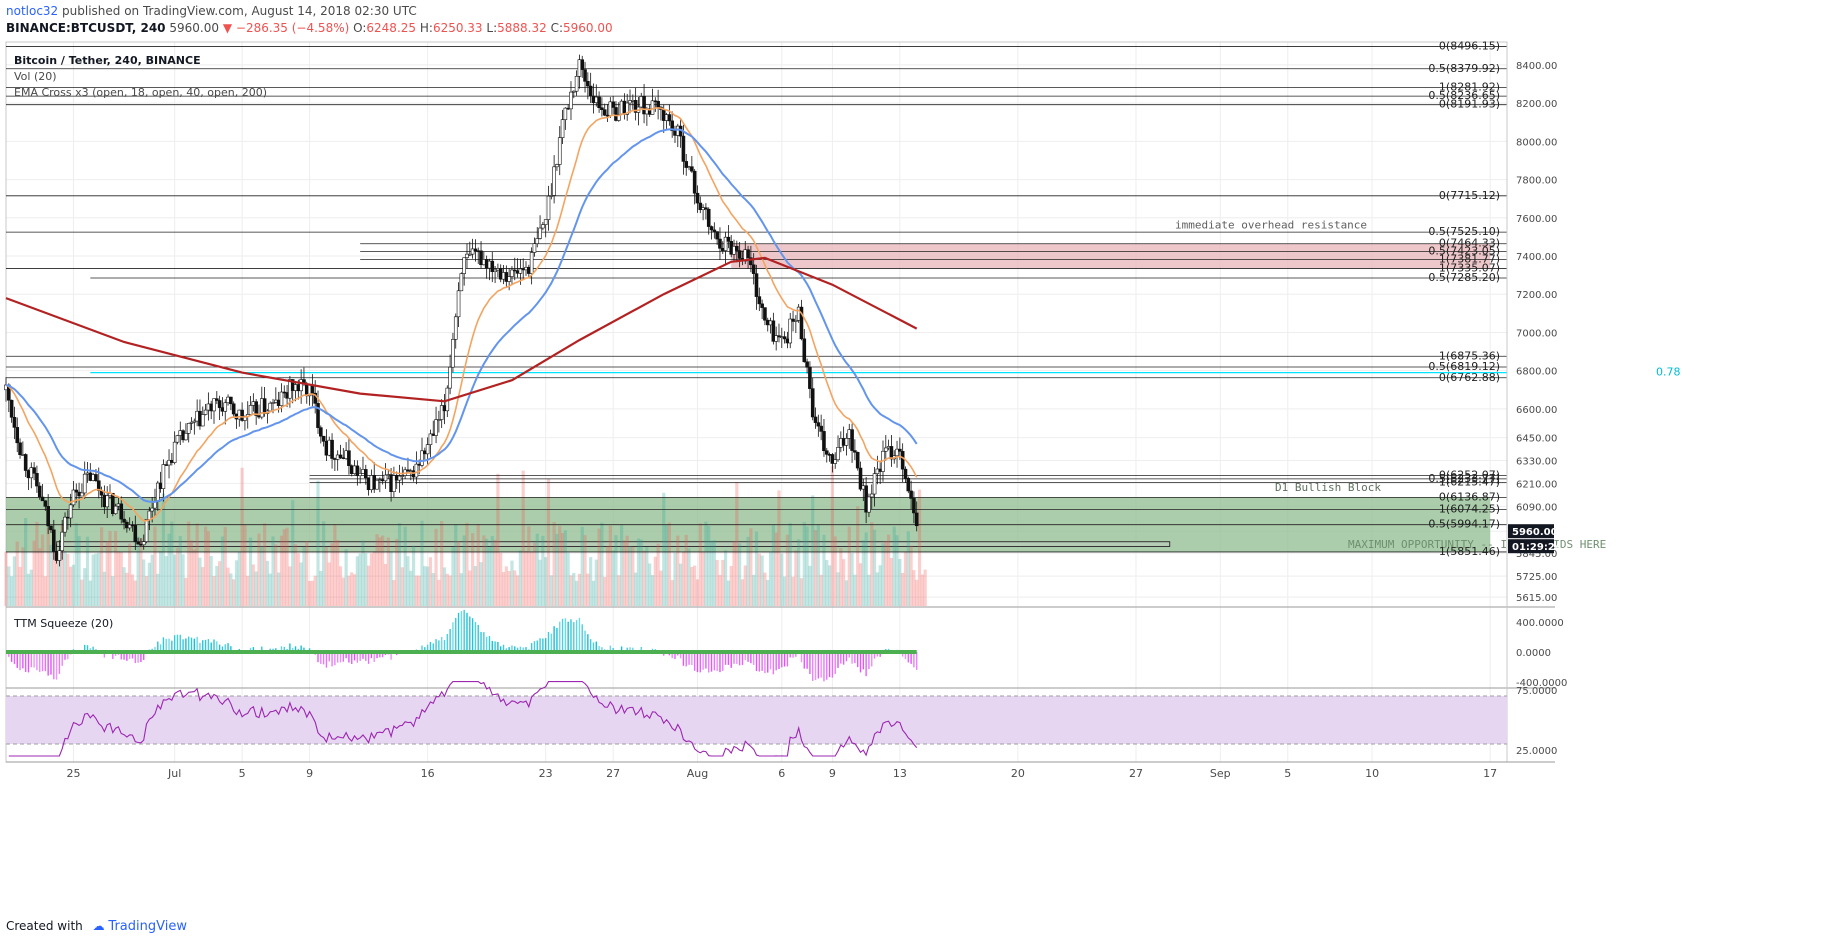  What do you see at coordinates (832, 773) in the screenshot?
I see `time-tick-label: 9` at bounding box center [832, 773].